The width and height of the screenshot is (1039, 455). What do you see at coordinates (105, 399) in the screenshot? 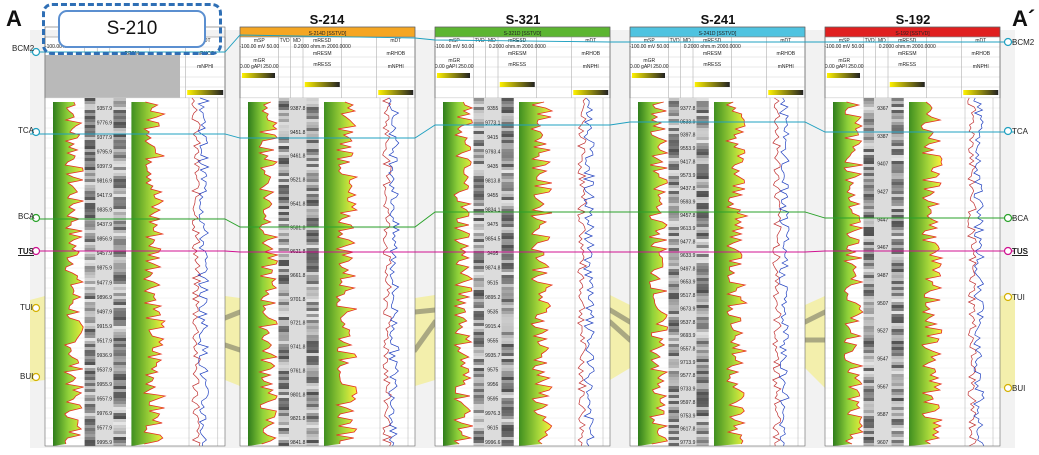
I see `depth-label: 9557.9` at bounding box center [105, 399].